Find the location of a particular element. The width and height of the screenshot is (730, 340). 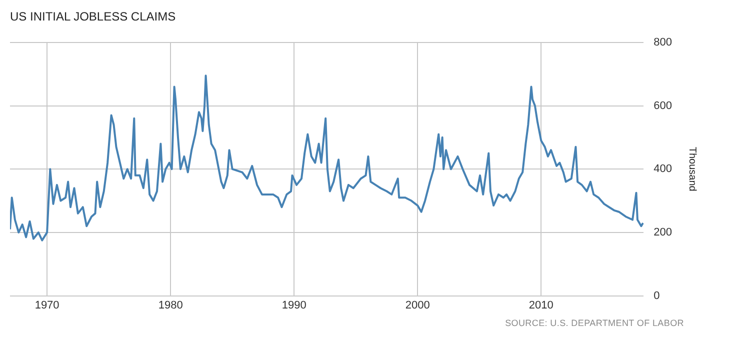

chart-title: US INITIAL JOBLESS CLAIMS is located at coordinates (93, 17).